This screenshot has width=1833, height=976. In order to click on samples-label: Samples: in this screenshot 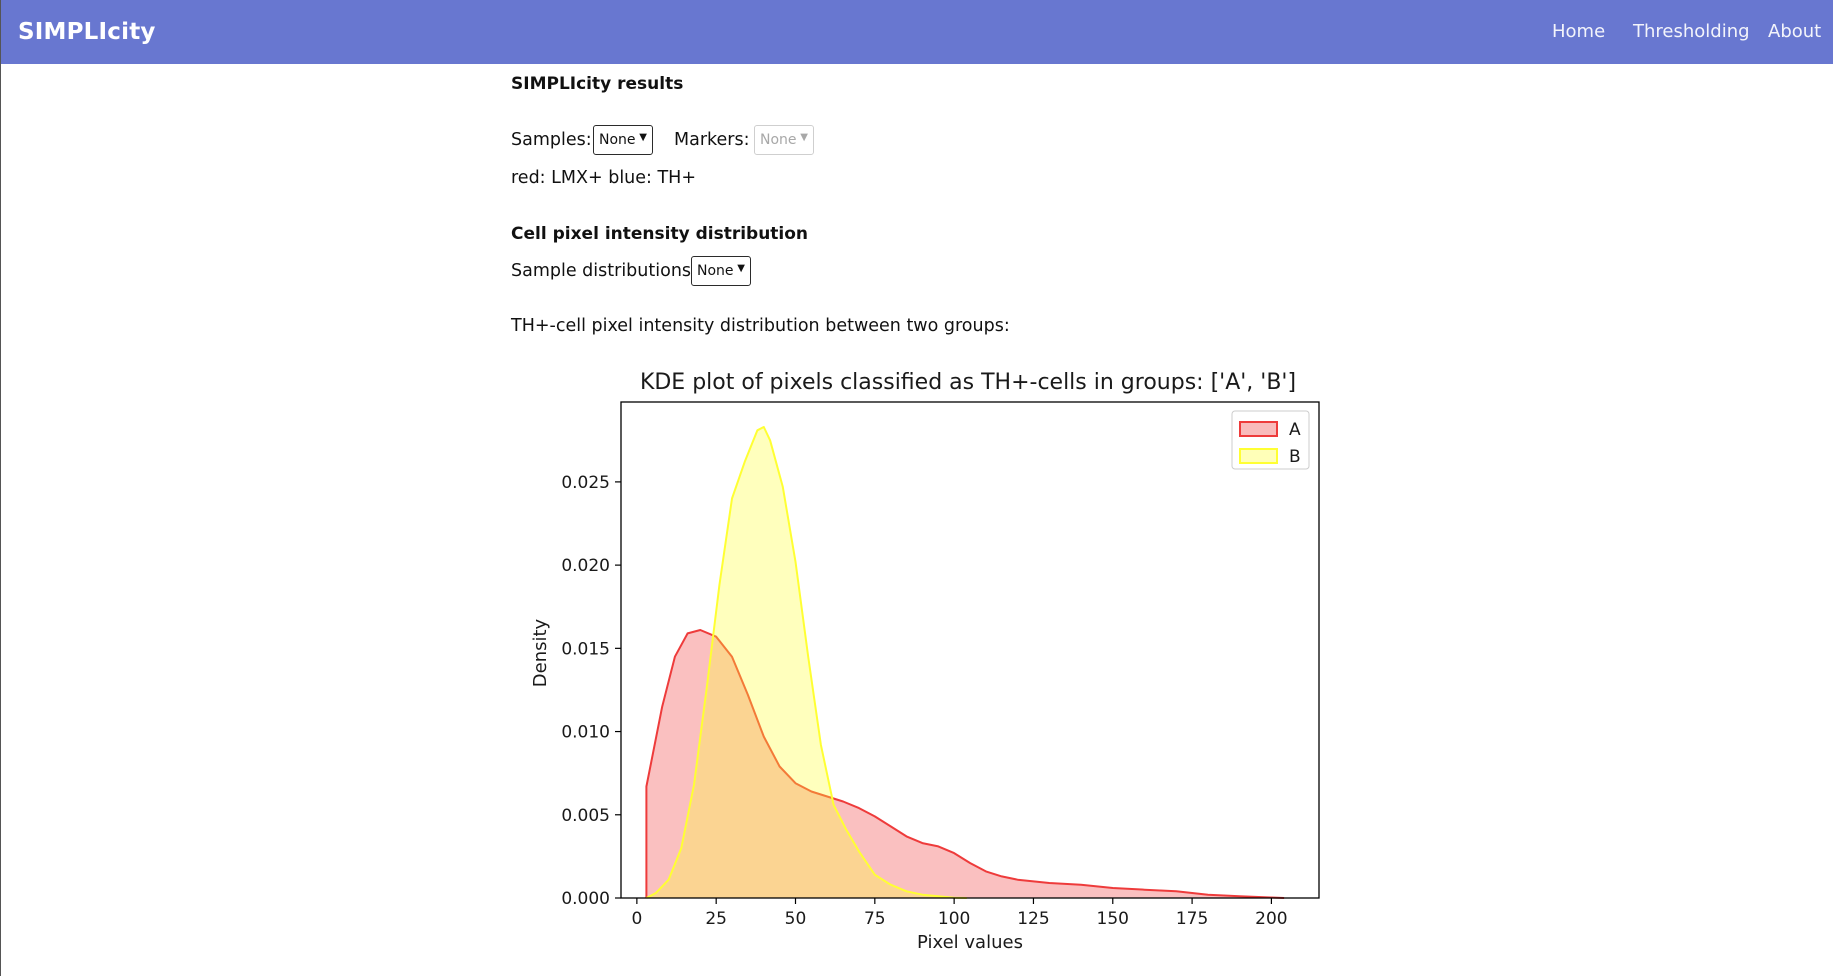, I will do `click(551, 140)`.